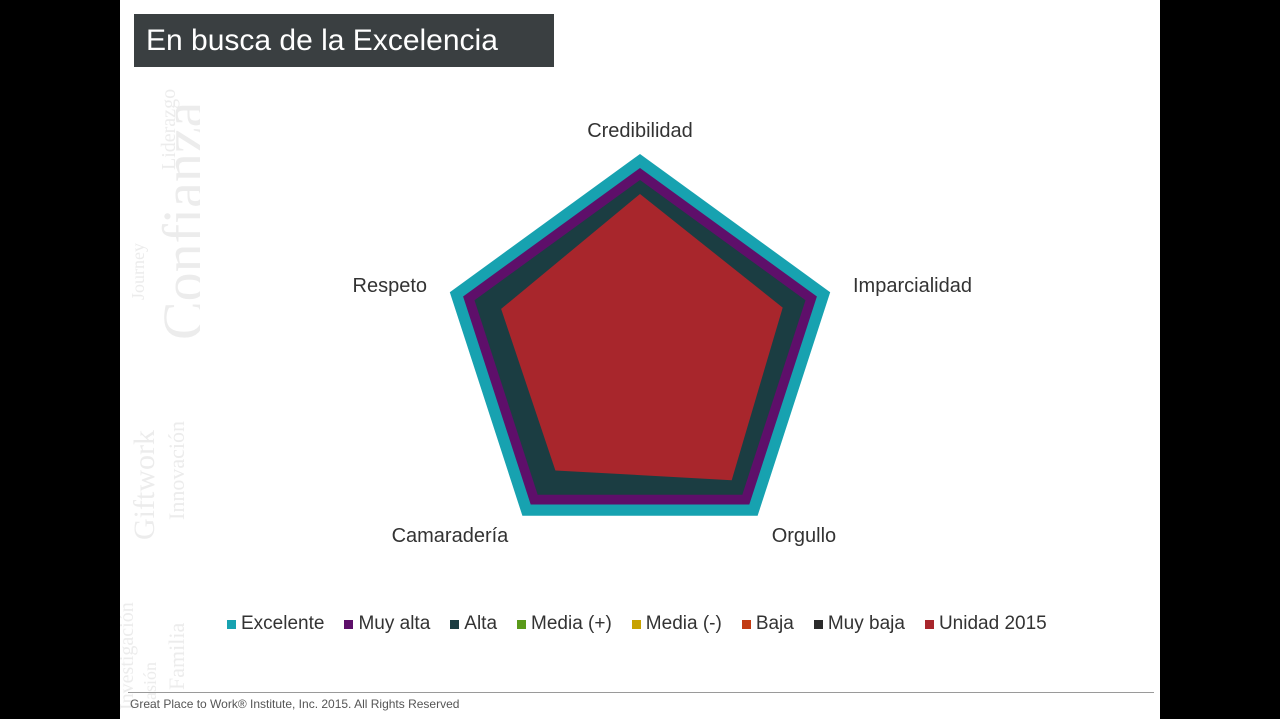 The image size is (1280, 719). What do you see at coordinates (992, 623) in the screenshot?
I see `legend-label: Unidad 2015` at bounding box center [992, 623].